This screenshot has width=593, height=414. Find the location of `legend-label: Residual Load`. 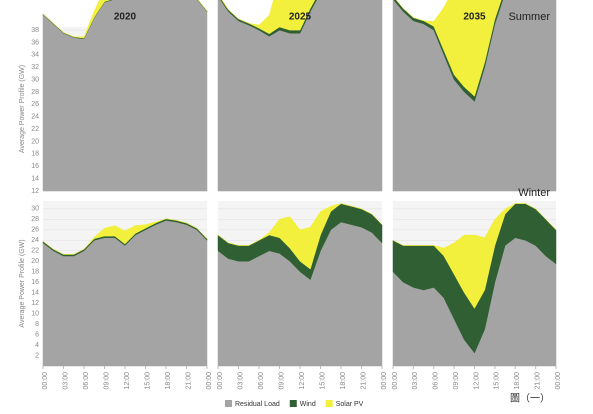

legend-label: Residual Load is located at coordinates (257, 404).